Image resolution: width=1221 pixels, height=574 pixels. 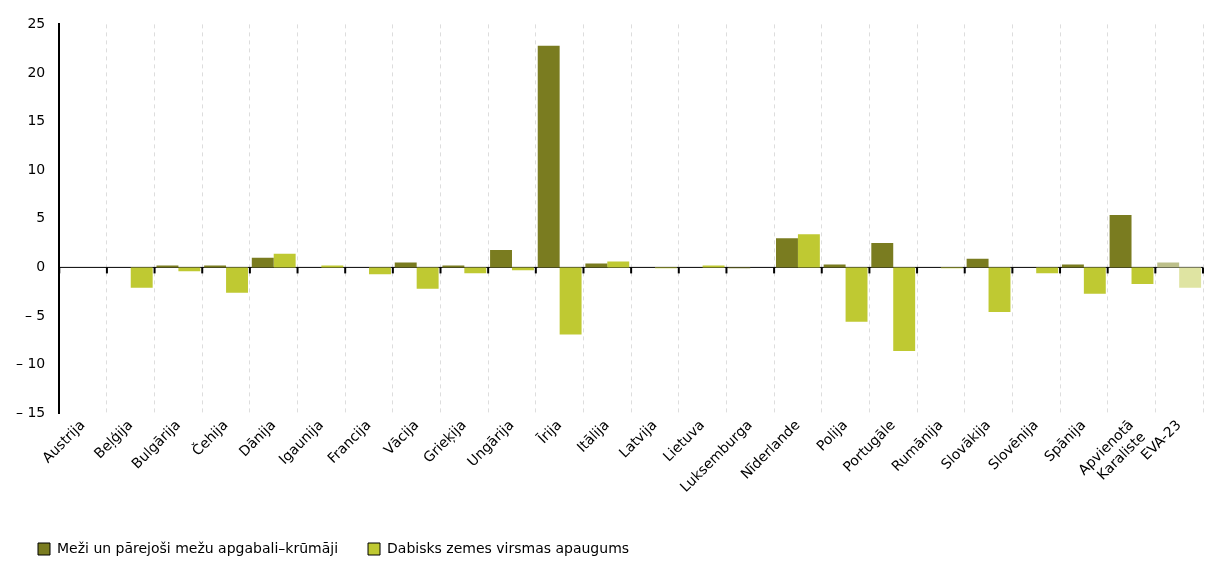 What do you see at coordinates (31, 363) in the screenshot?
I see `y-tick-label: – 10` at bounding box center [31, 363].